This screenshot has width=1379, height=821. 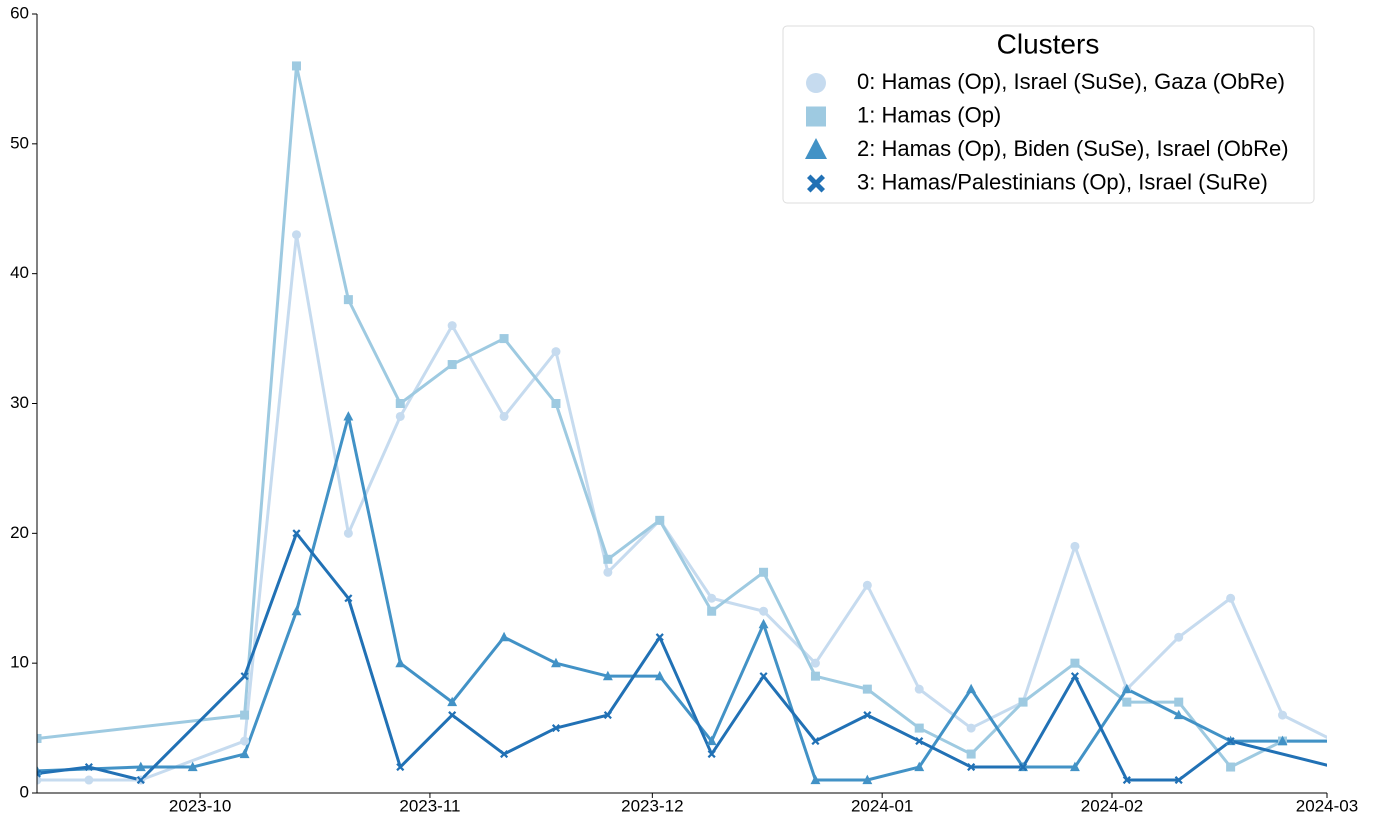 I want to click on legend-label: 1: Hamas (Op), so click(x=929, y=114).